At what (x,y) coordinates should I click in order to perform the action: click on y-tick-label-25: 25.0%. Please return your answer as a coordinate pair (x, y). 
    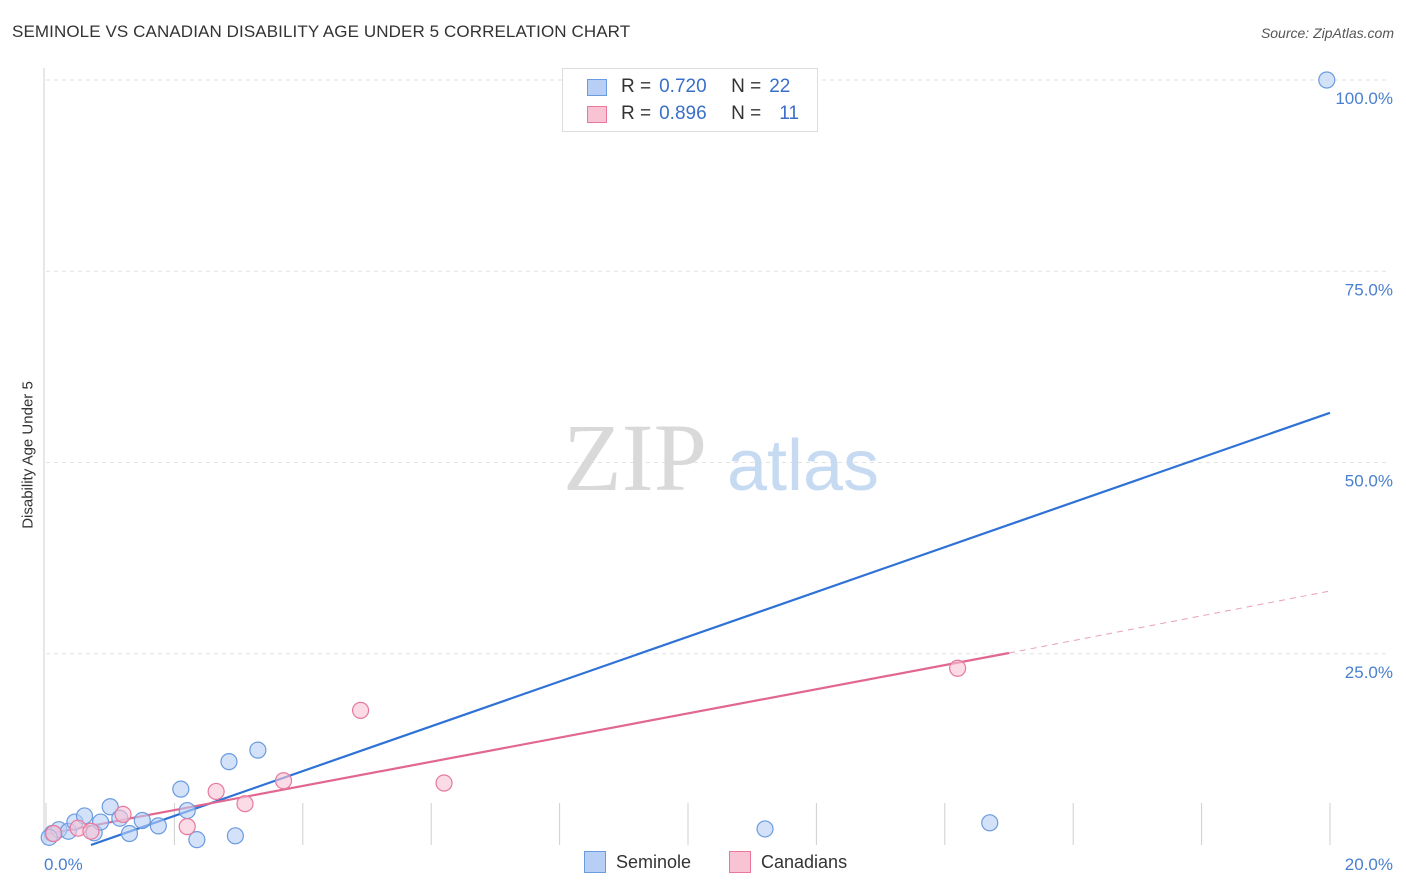
    Looking at the image, I should click on (1369, 672).